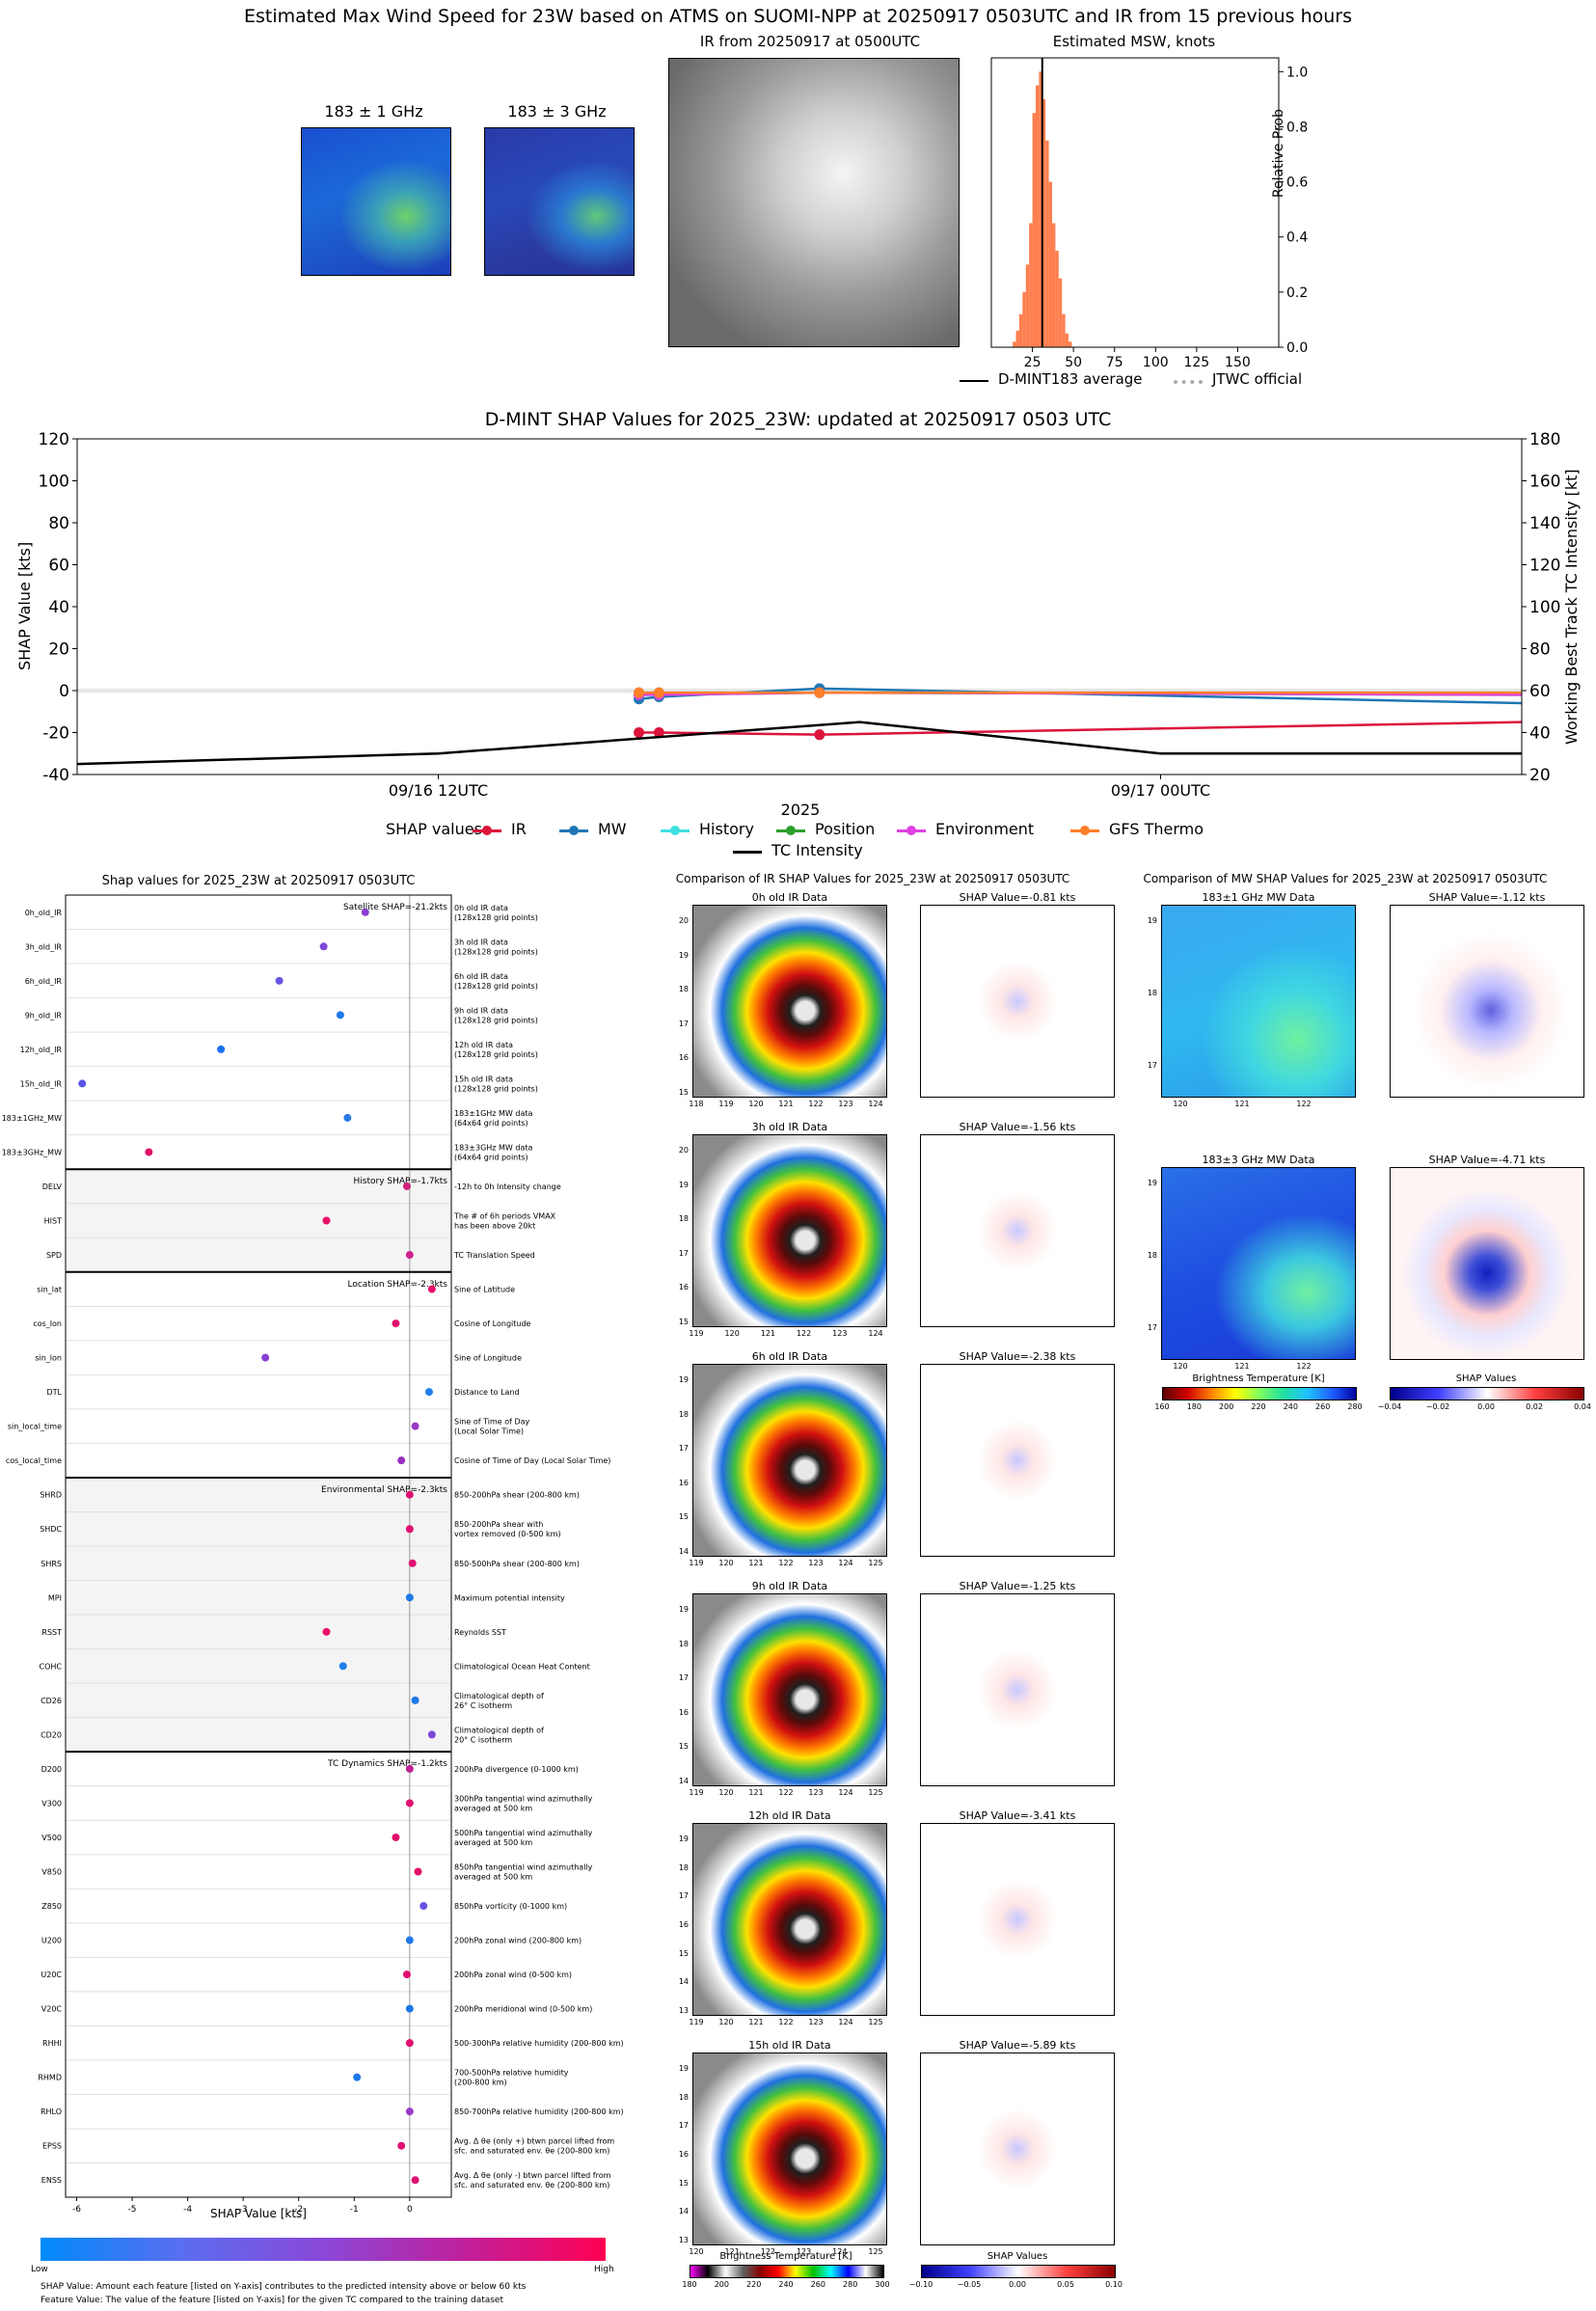  I want to click on legend-dmint-label: D-MINT183 average, so click(1070, 379).